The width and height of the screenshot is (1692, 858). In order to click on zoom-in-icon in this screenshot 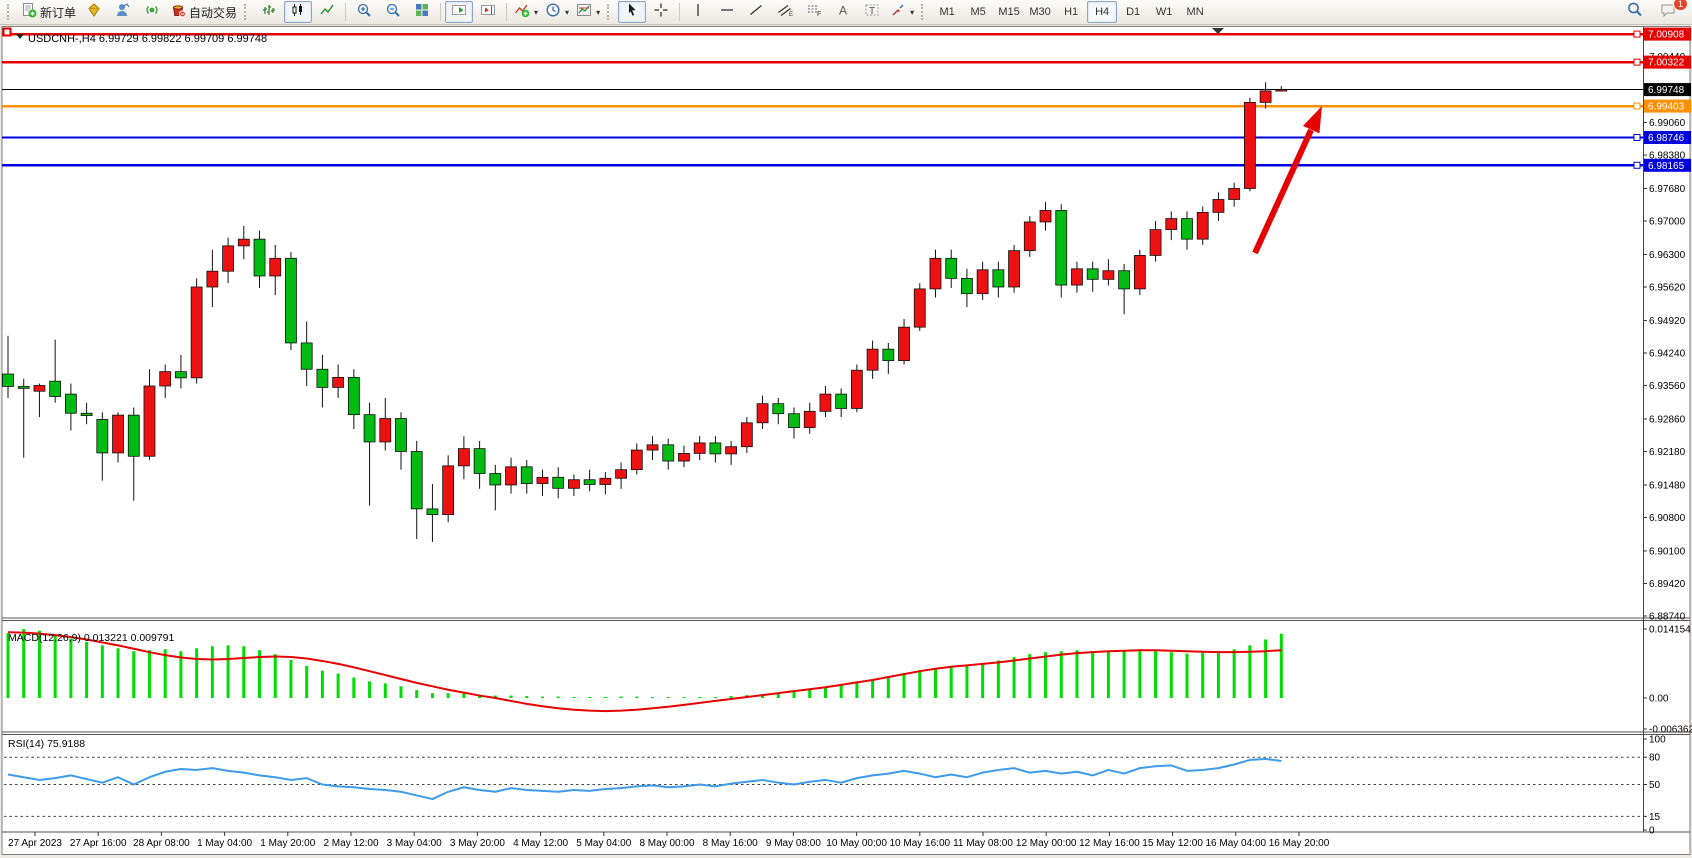, I will do `click(364, 12)`.